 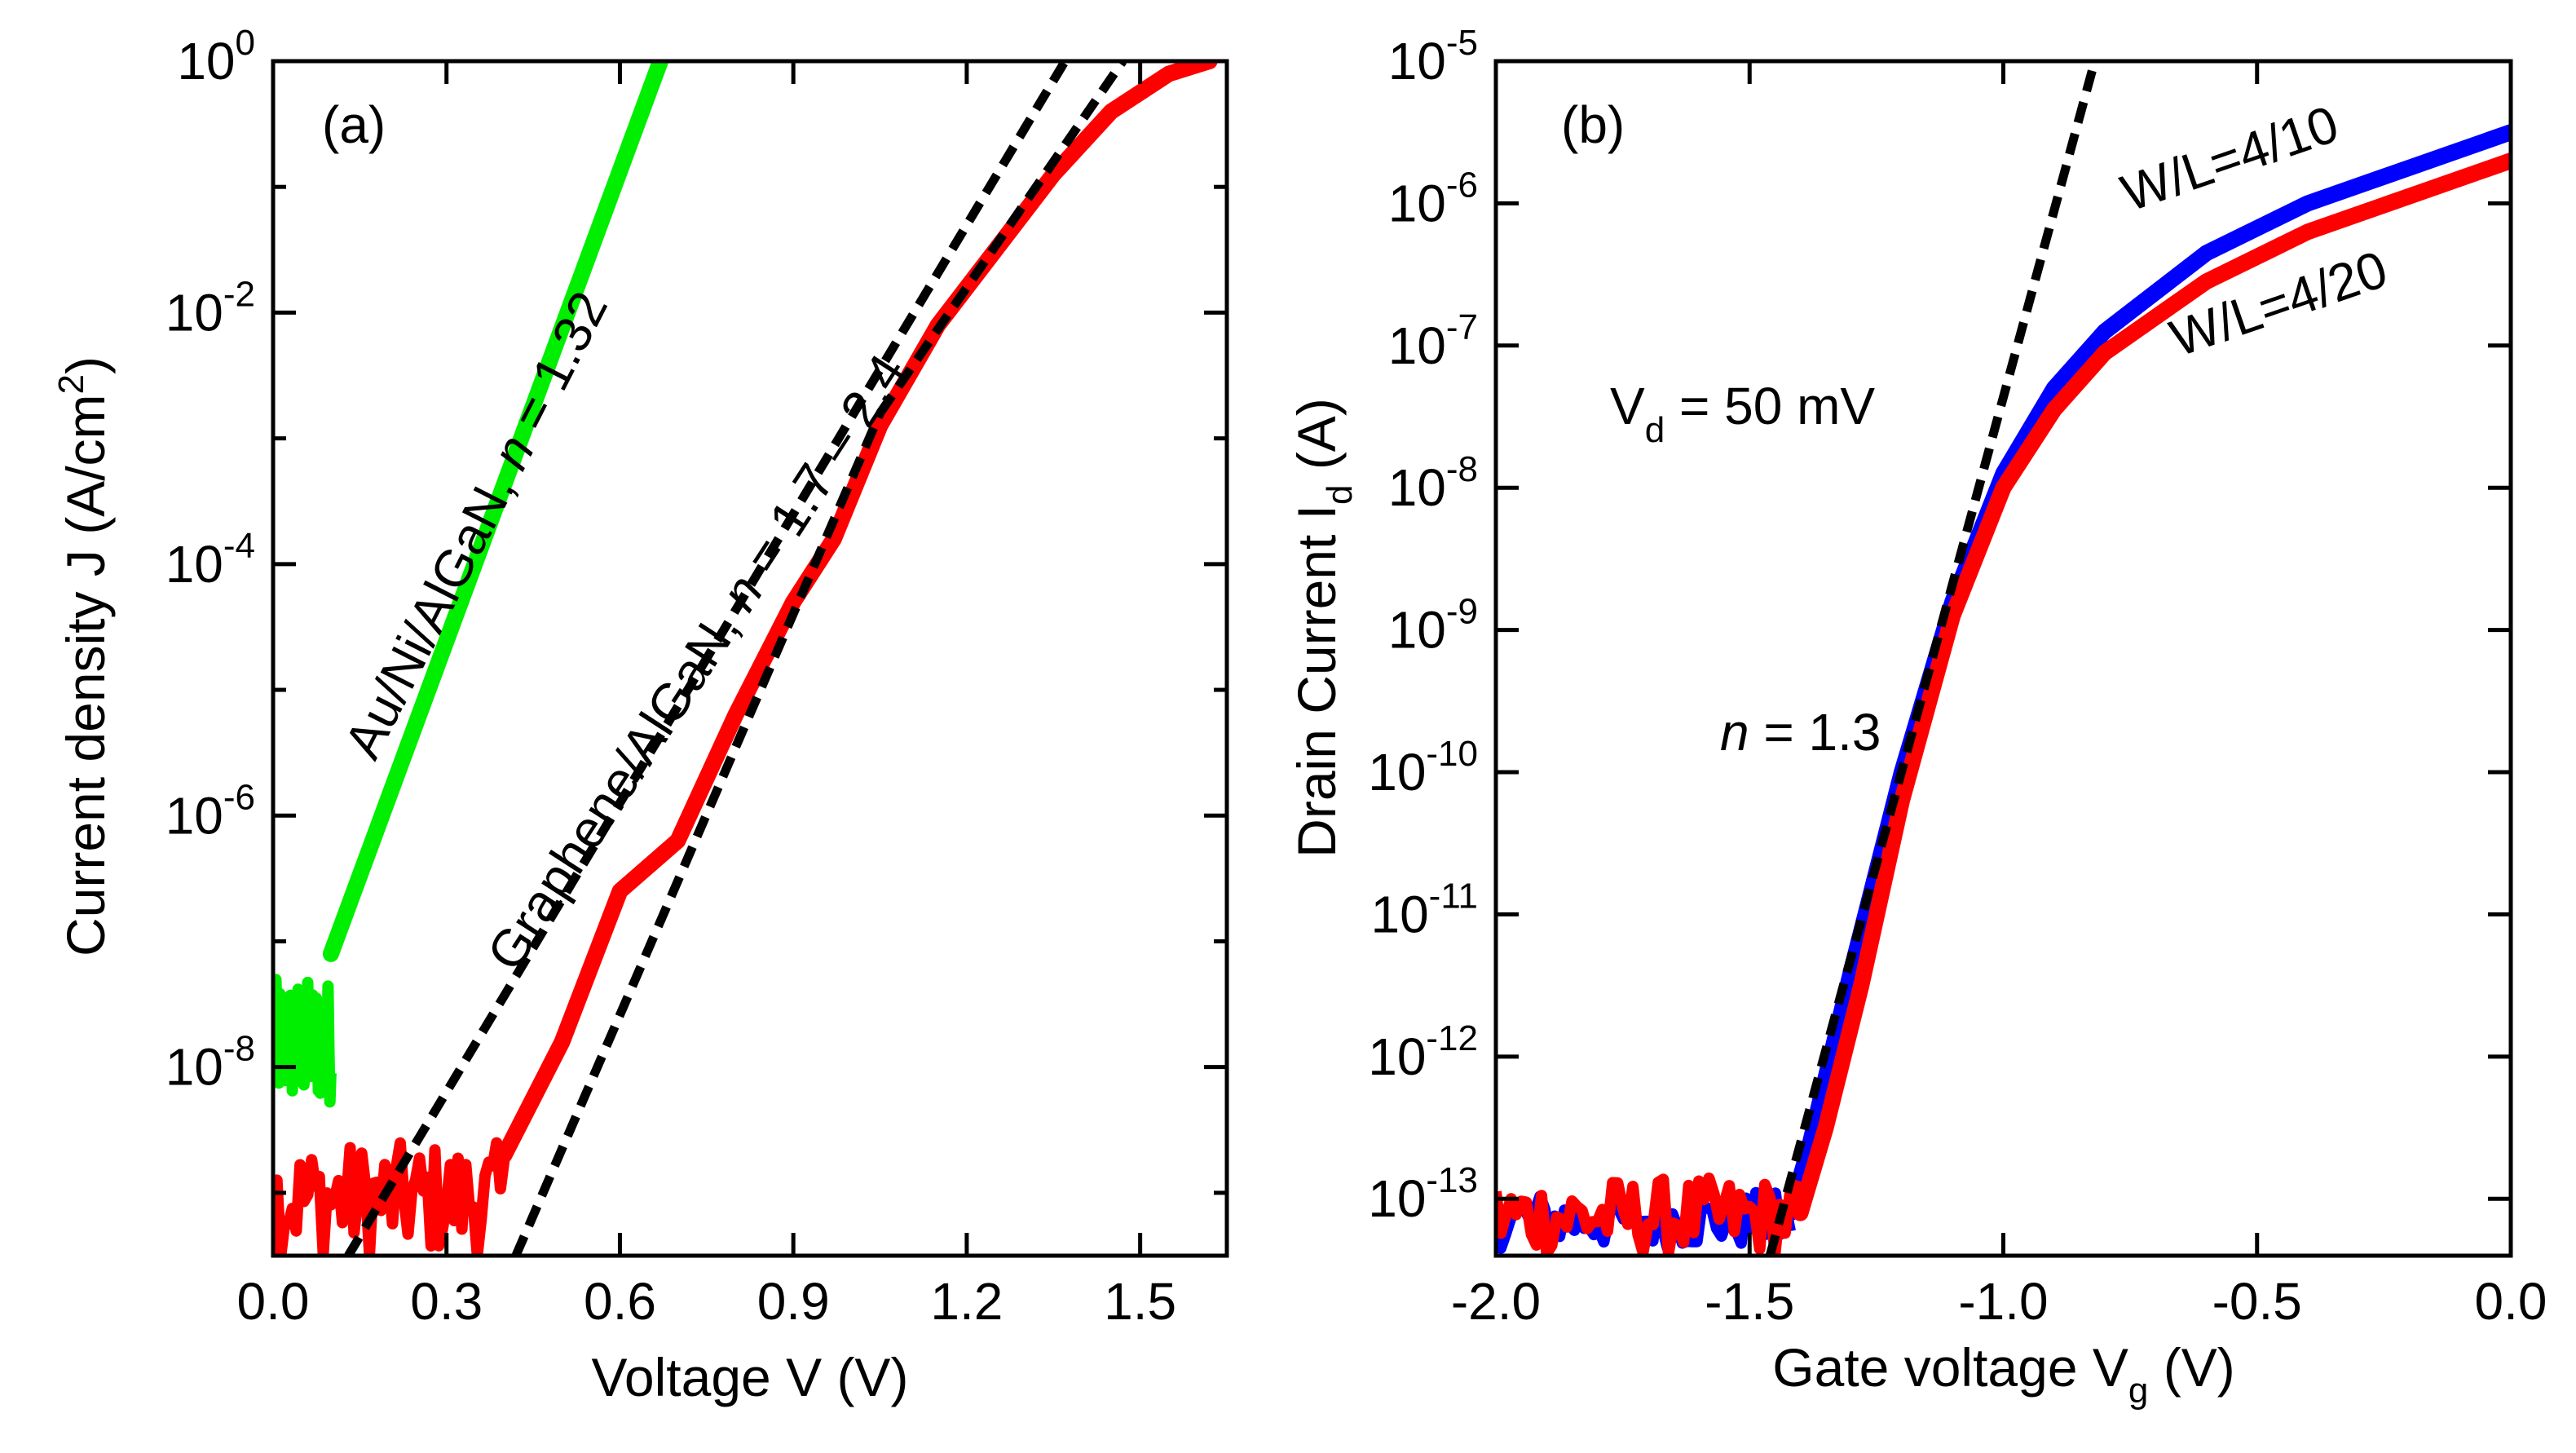 What do you see at coordinates (1655, 430) in the screenshot?
I see `anno-vd-sub: d` at bounding box center [1655, 430].